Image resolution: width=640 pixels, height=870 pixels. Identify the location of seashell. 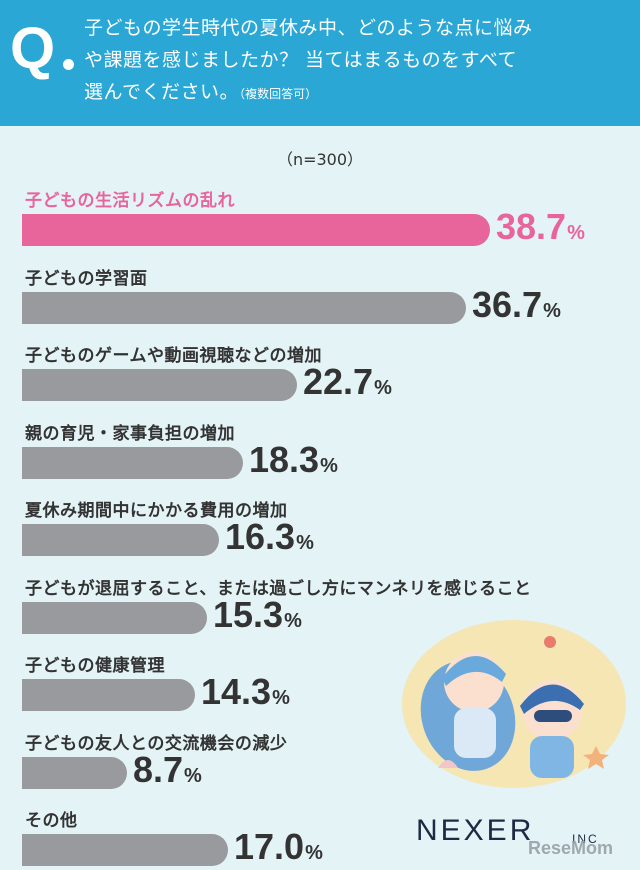
(448, 764).